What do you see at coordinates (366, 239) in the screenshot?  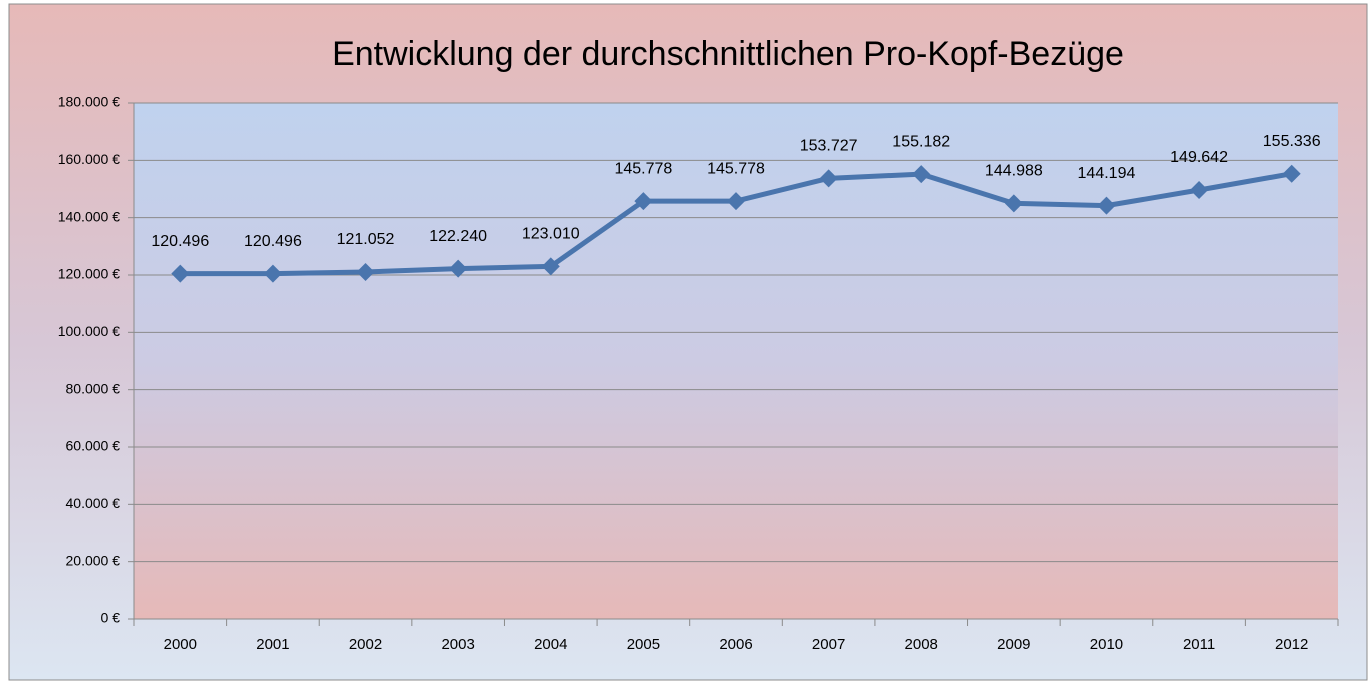 I see `data-label: 121.052` at bounding box center [366, 239].